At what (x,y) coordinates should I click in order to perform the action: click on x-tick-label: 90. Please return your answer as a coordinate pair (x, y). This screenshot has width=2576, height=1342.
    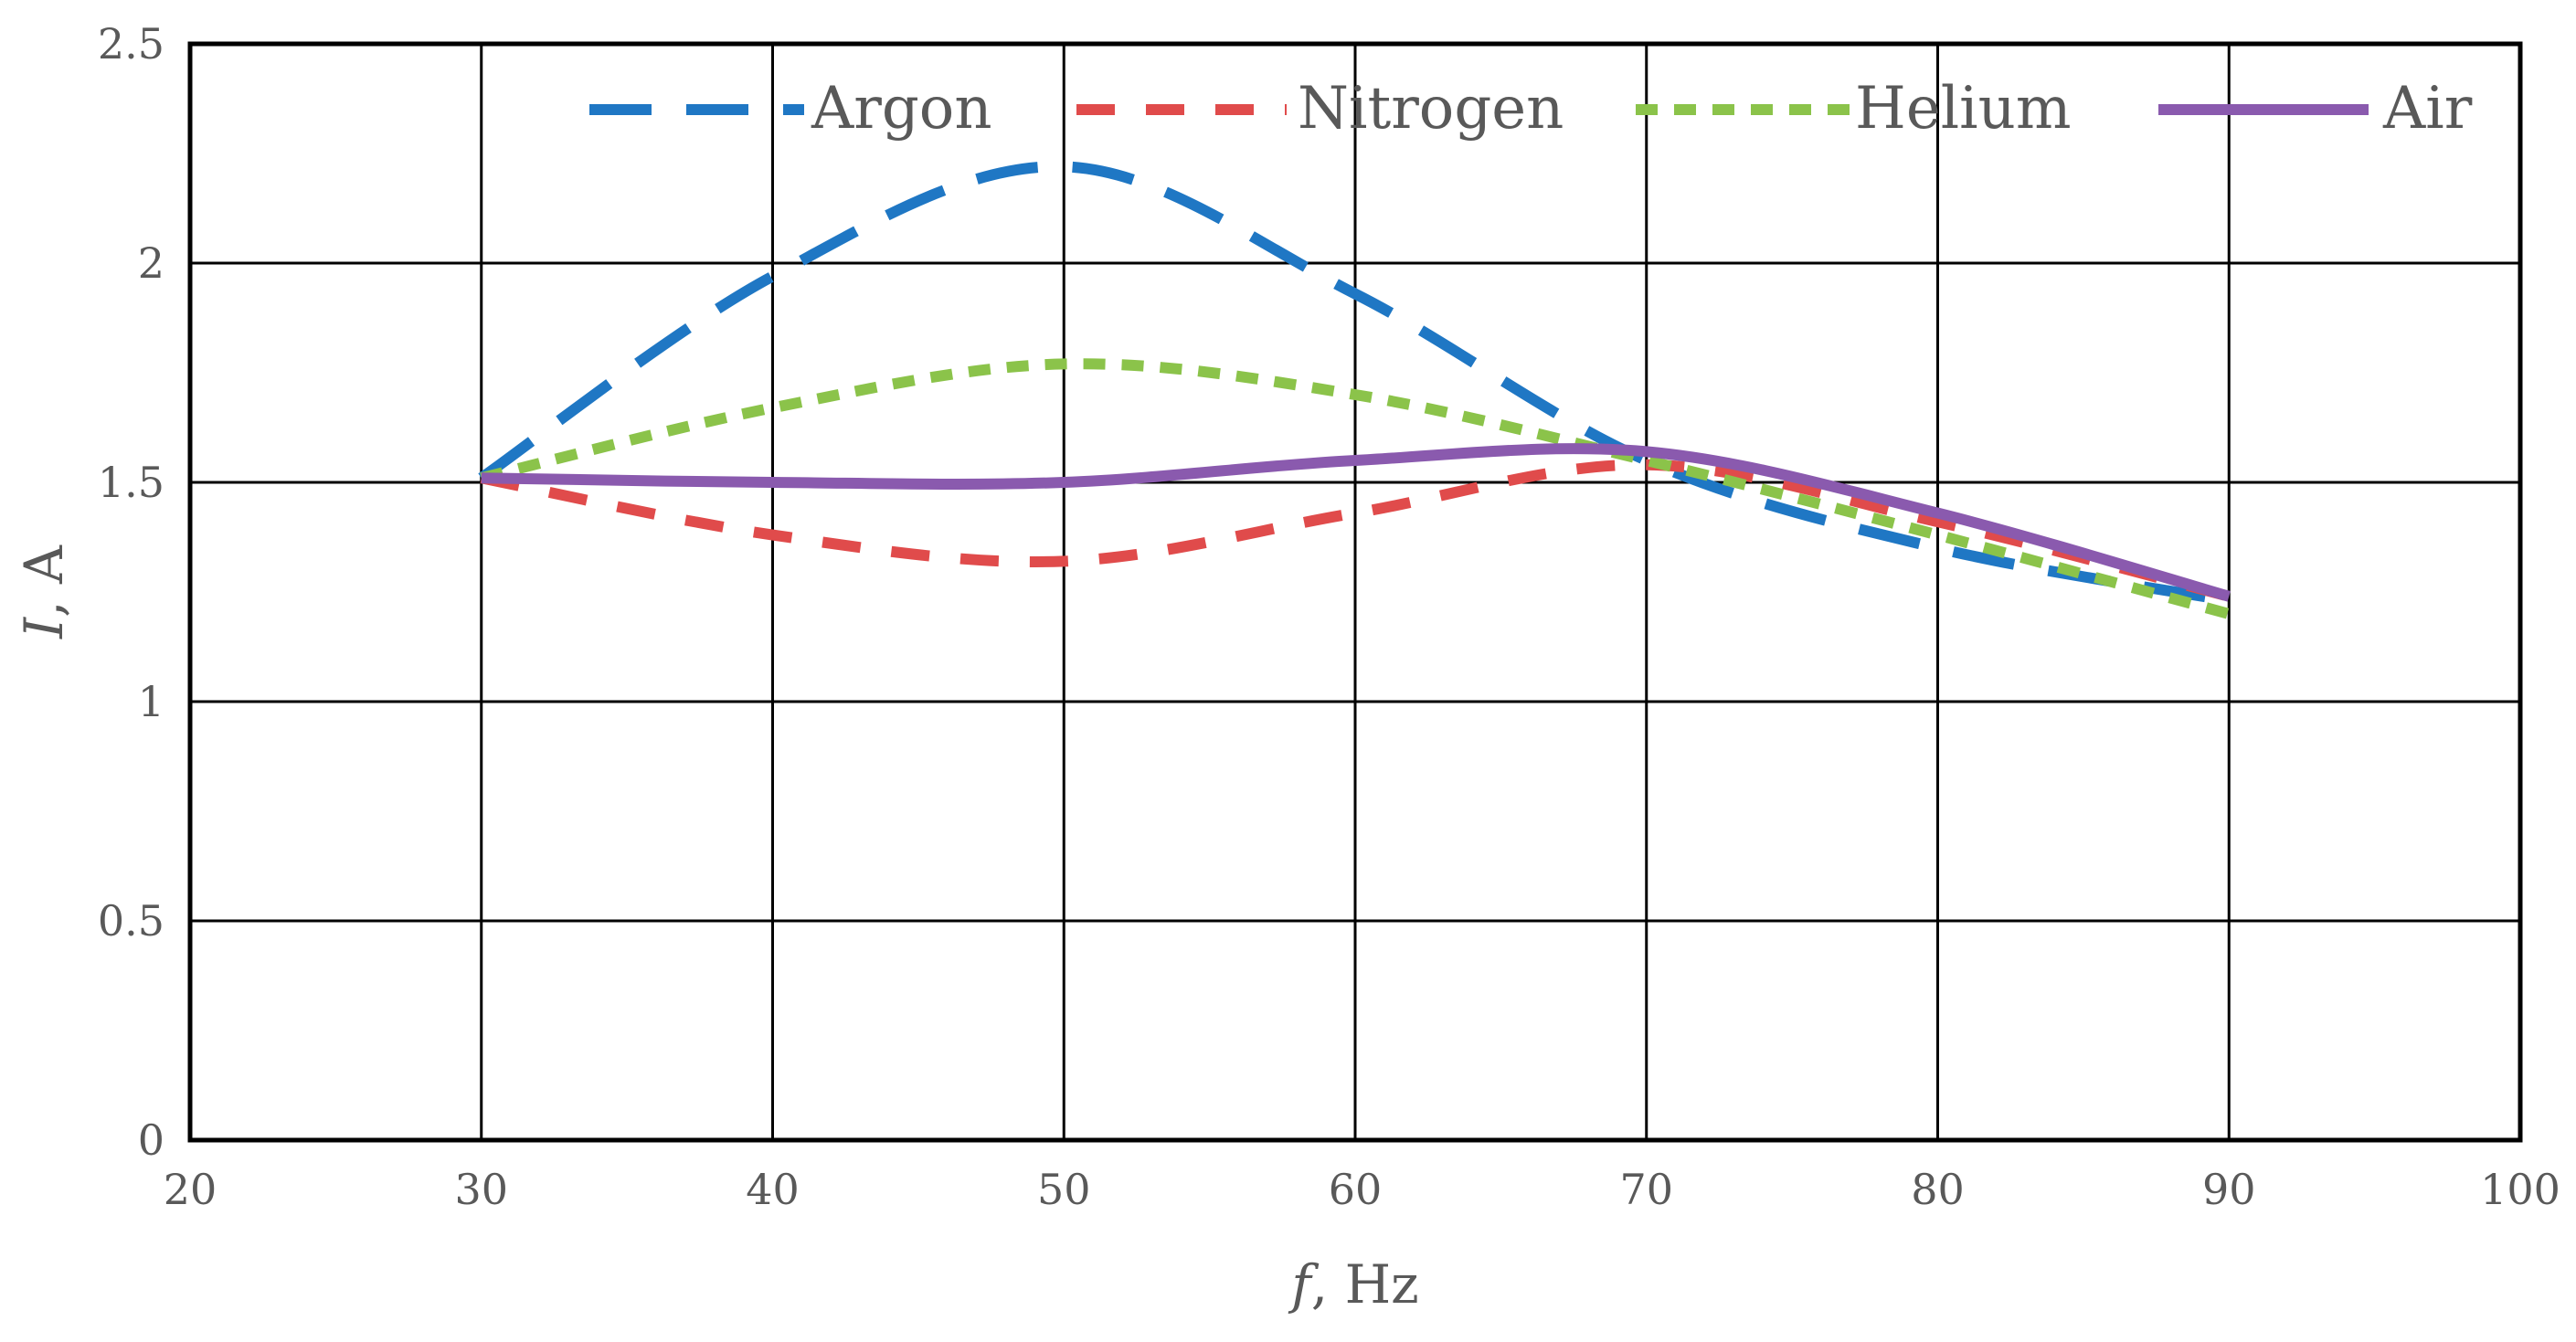
    Looking at the image, I should click on (2229, 1189).